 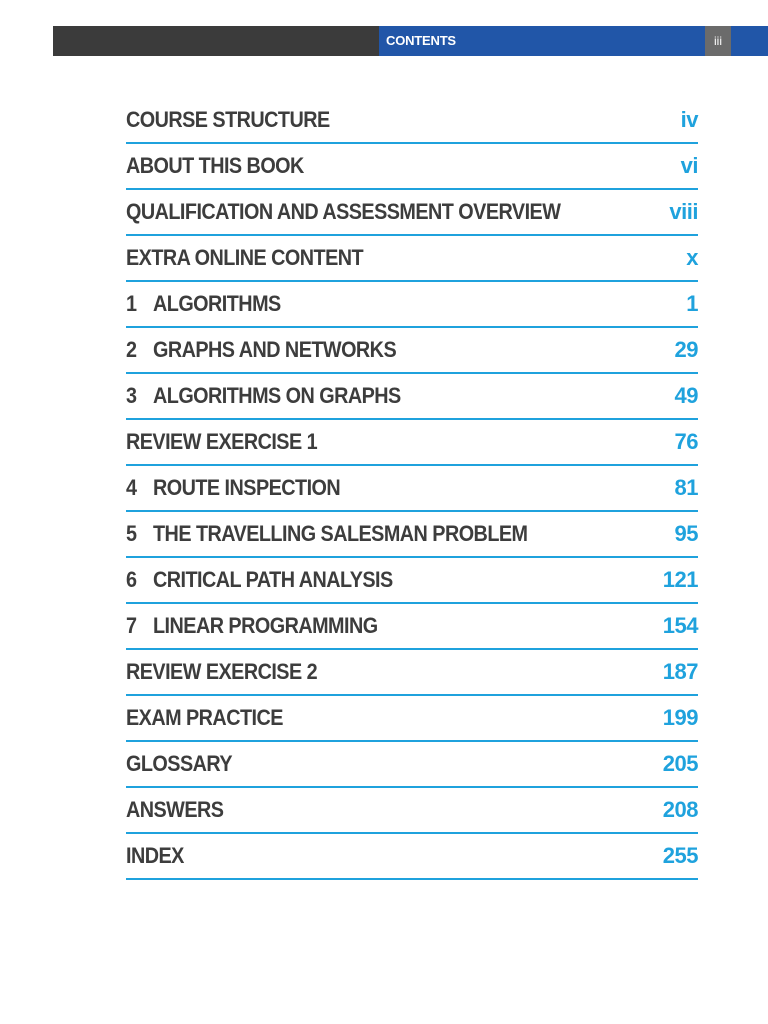 I want to click on toc-entry-label: ROUTE INSPECTION, so click(x=247, y=487).